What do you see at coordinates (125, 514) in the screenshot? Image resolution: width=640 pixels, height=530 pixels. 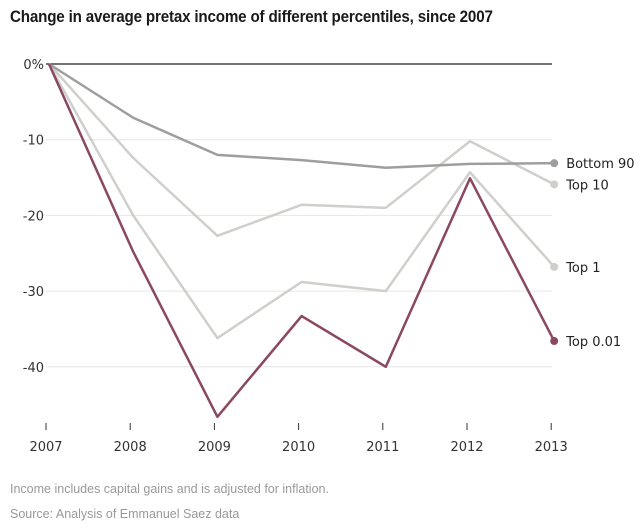 I see `source-note: Source: Analysis of Emmanuel Saez data` at bounding box center [125, 514].